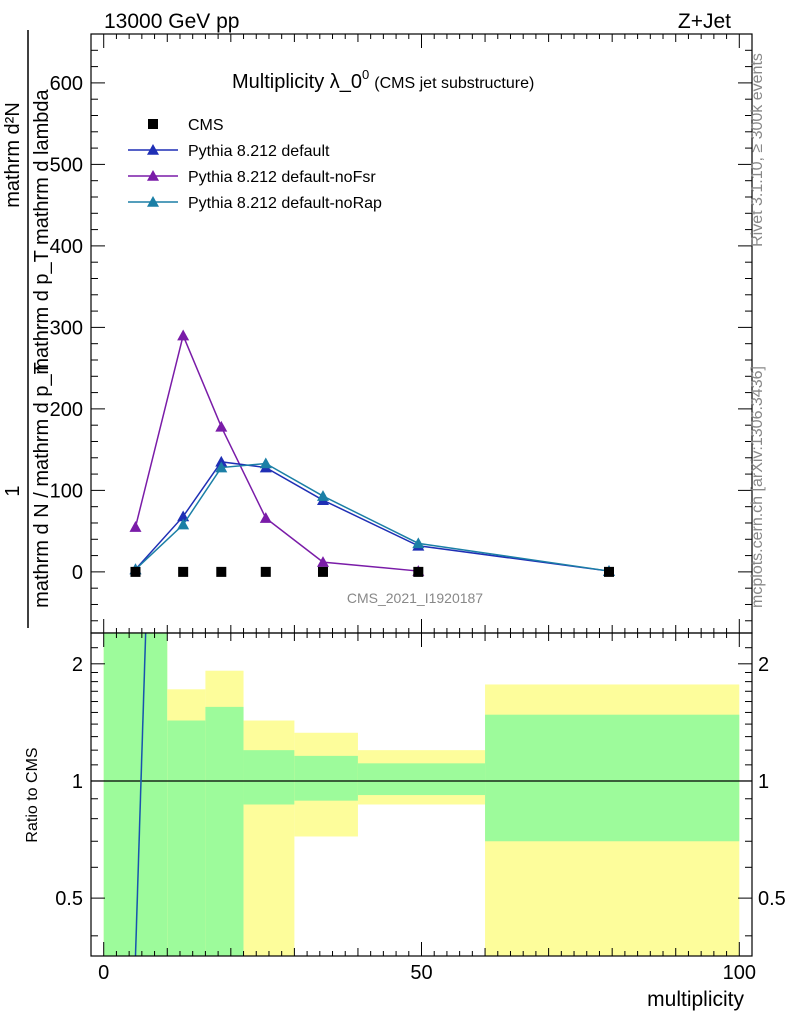 The width and height of the screenshot is (786, 1024). I want to click on legend-marker-pythia-default, so click(153, 149).